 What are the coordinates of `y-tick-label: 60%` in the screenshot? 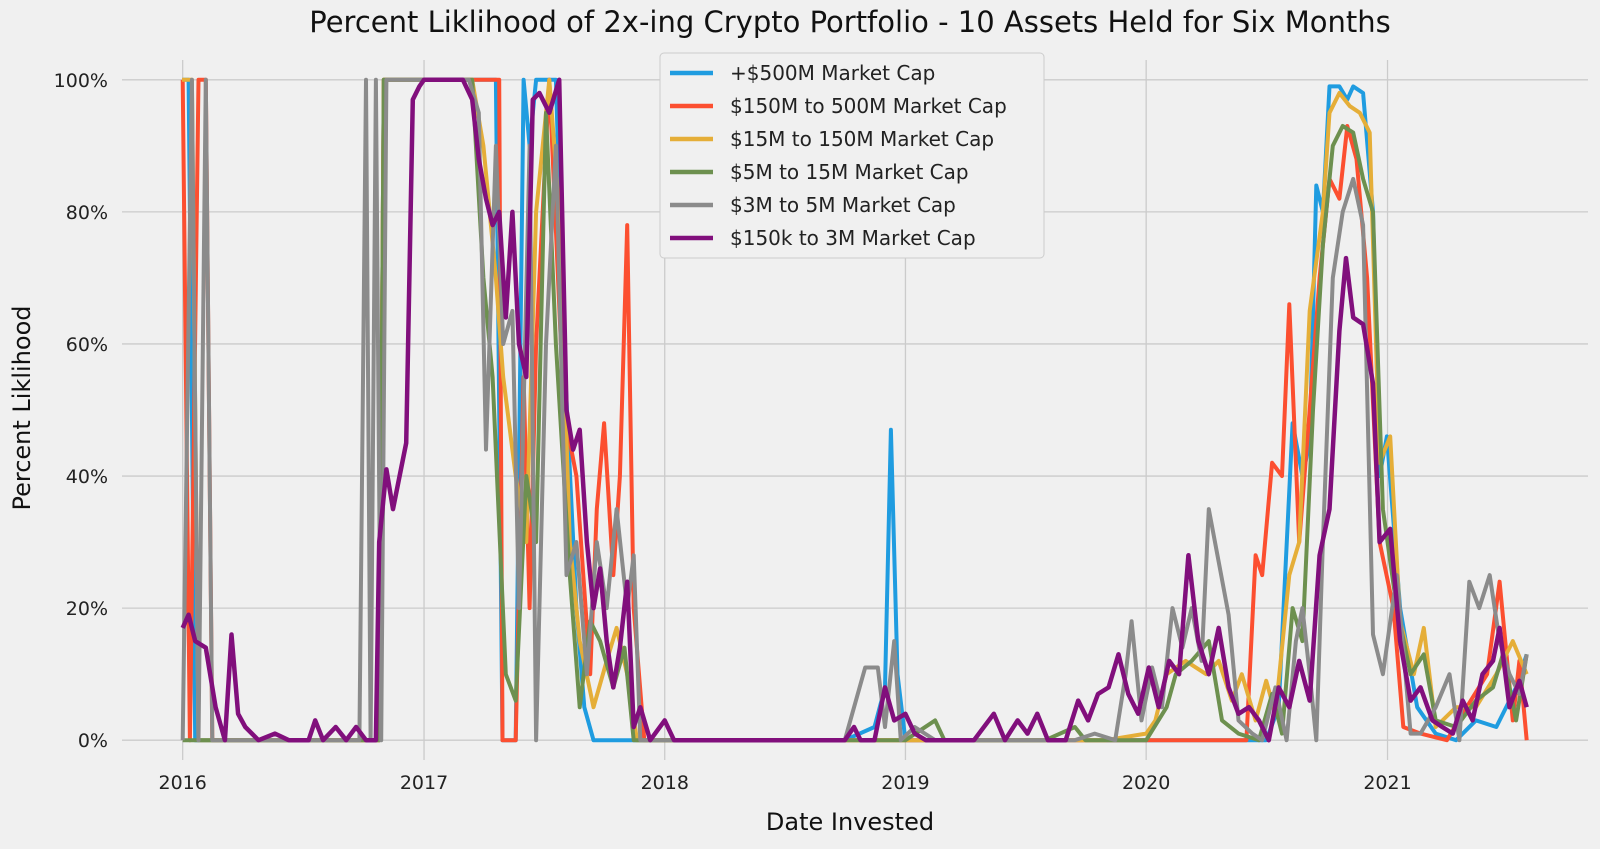 It's located at (87, 345).